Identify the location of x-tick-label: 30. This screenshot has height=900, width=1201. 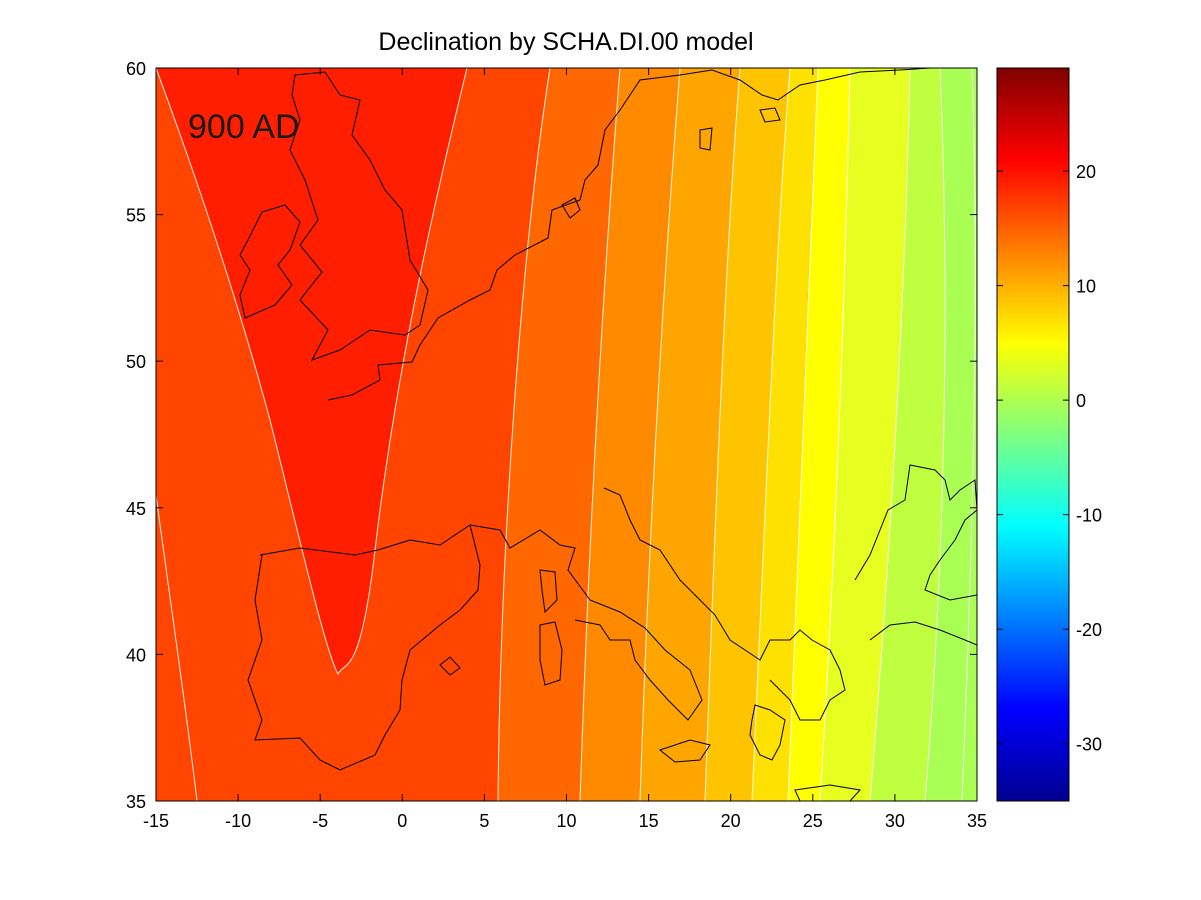
(895, 821).